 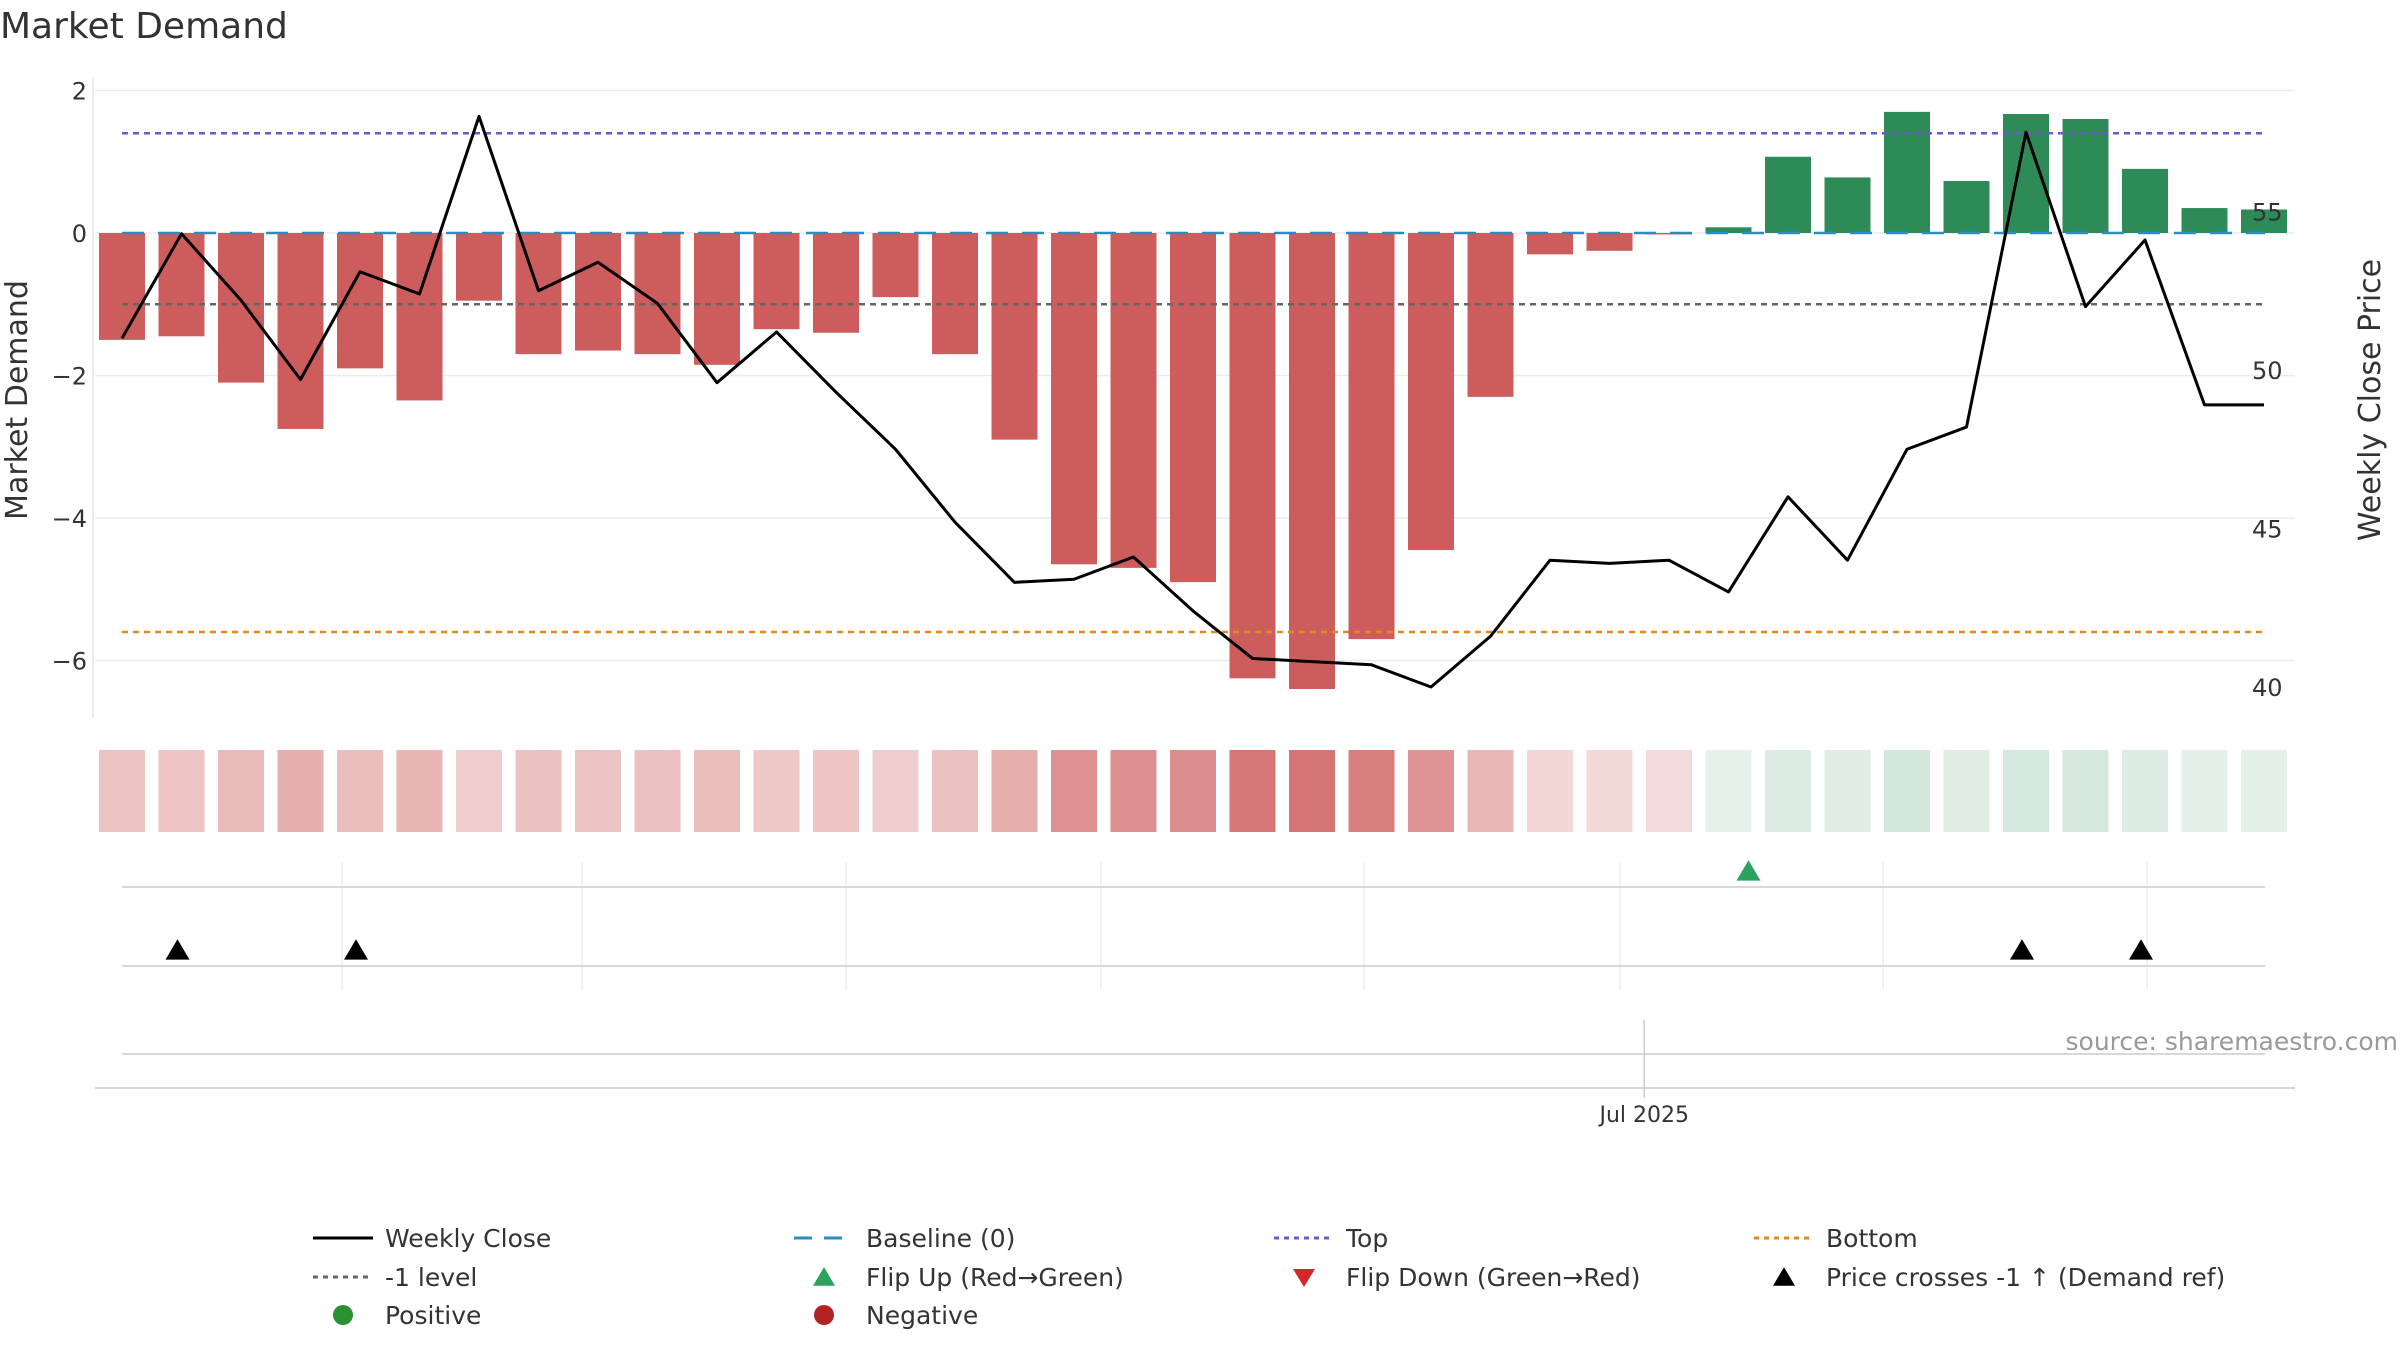 I want to click on legend-label: -1 level, so click(x=431, y=1277).